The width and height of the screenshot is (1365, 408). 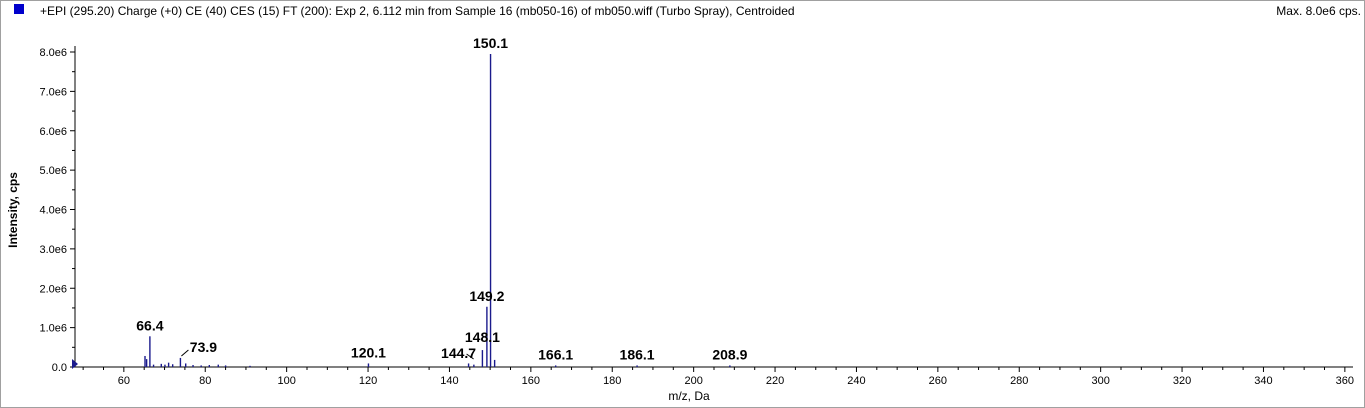 What do you see at coordinates (286, 381) in the screenshot?
I see `x-tick-label: 100` at bounding box center [286, 381].